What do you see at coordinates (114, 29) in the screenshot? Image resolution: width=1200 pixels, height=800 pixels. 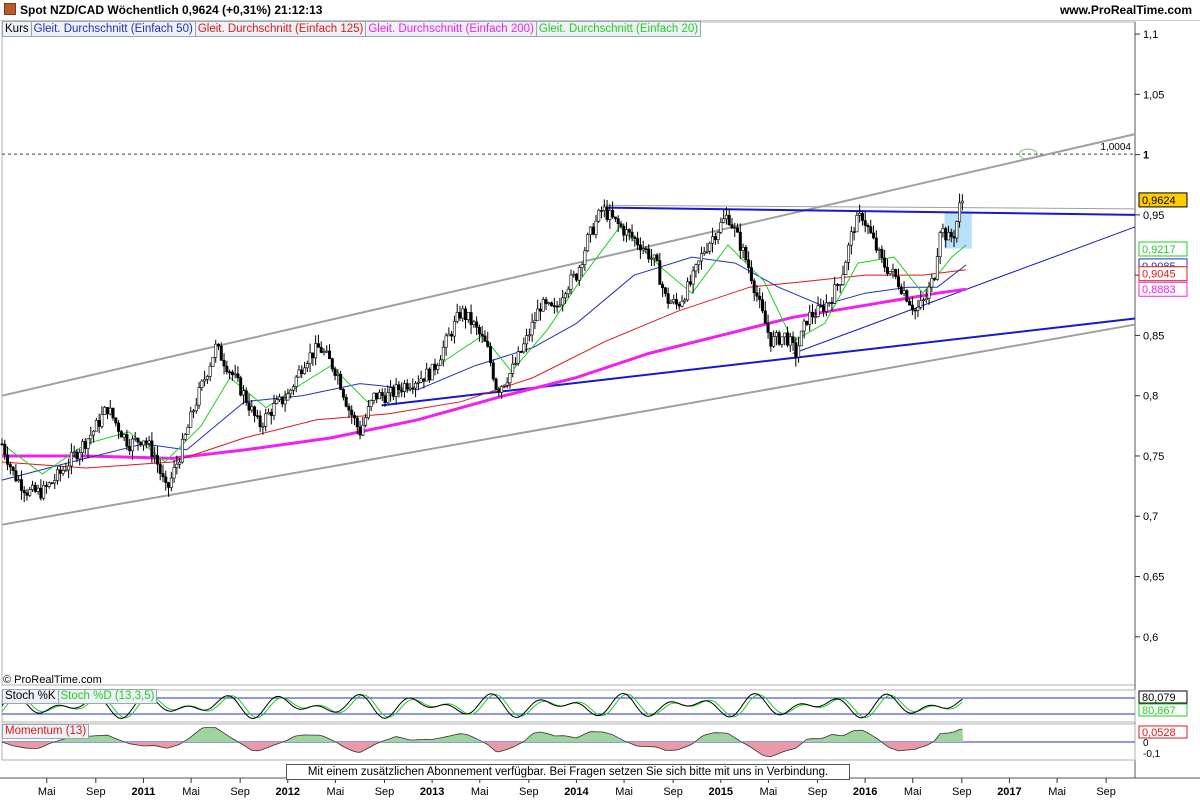 I see `legend-ma50: Gleit. Durchschnitt (Einfach 50)` at bounding box center [114, 29].